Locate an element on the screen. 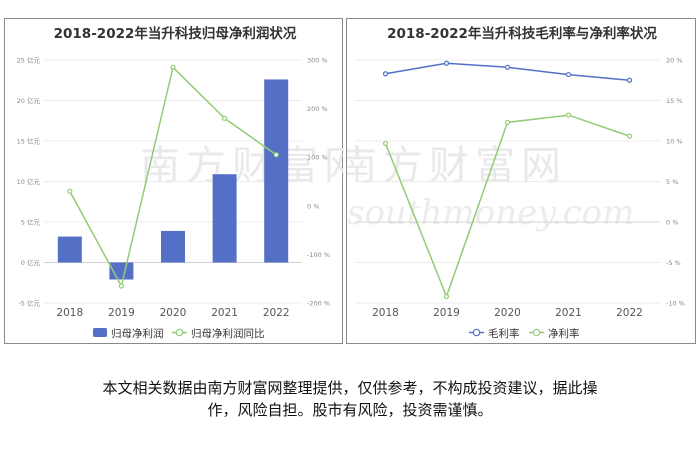  y-right-tick-label: 5 % is located at coordinates (672, 182).